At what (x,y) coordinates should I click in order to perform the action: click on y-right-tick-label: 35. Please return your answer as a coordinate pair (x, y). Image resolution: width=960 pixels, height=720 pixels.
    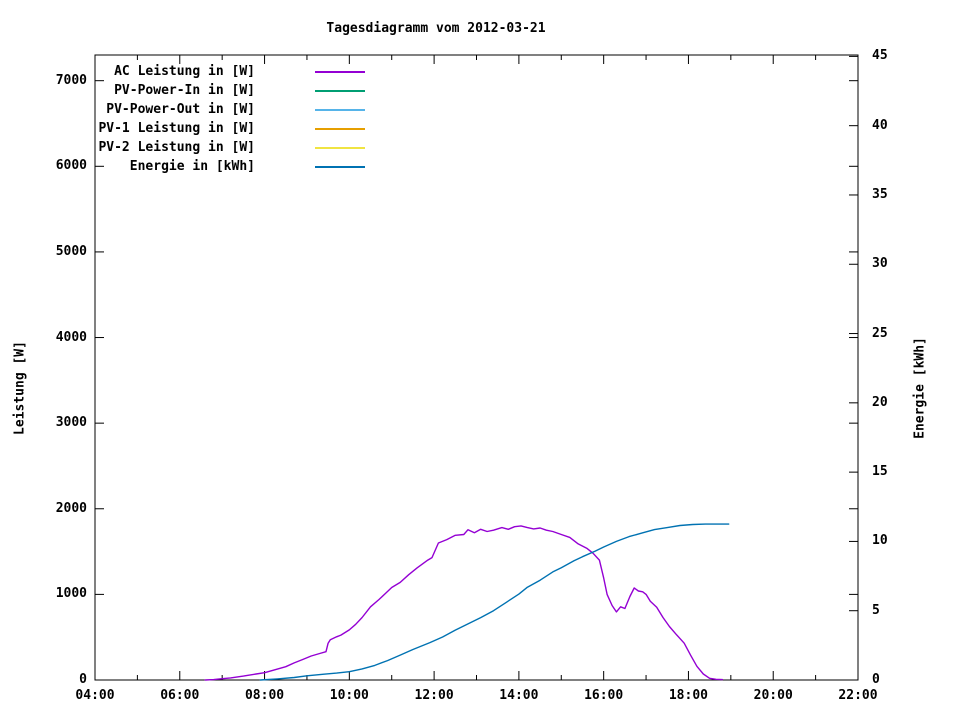
    Looking at the image, I should click on (880, 194).